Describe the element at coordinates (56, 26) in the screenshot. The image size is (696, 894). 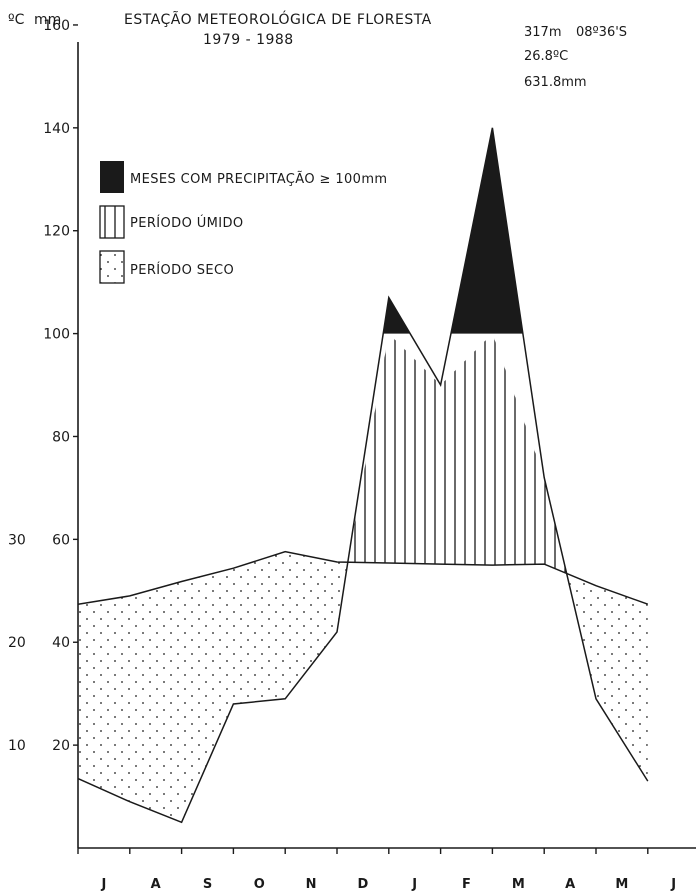
I see `mm-tick-label: 160` at that location.